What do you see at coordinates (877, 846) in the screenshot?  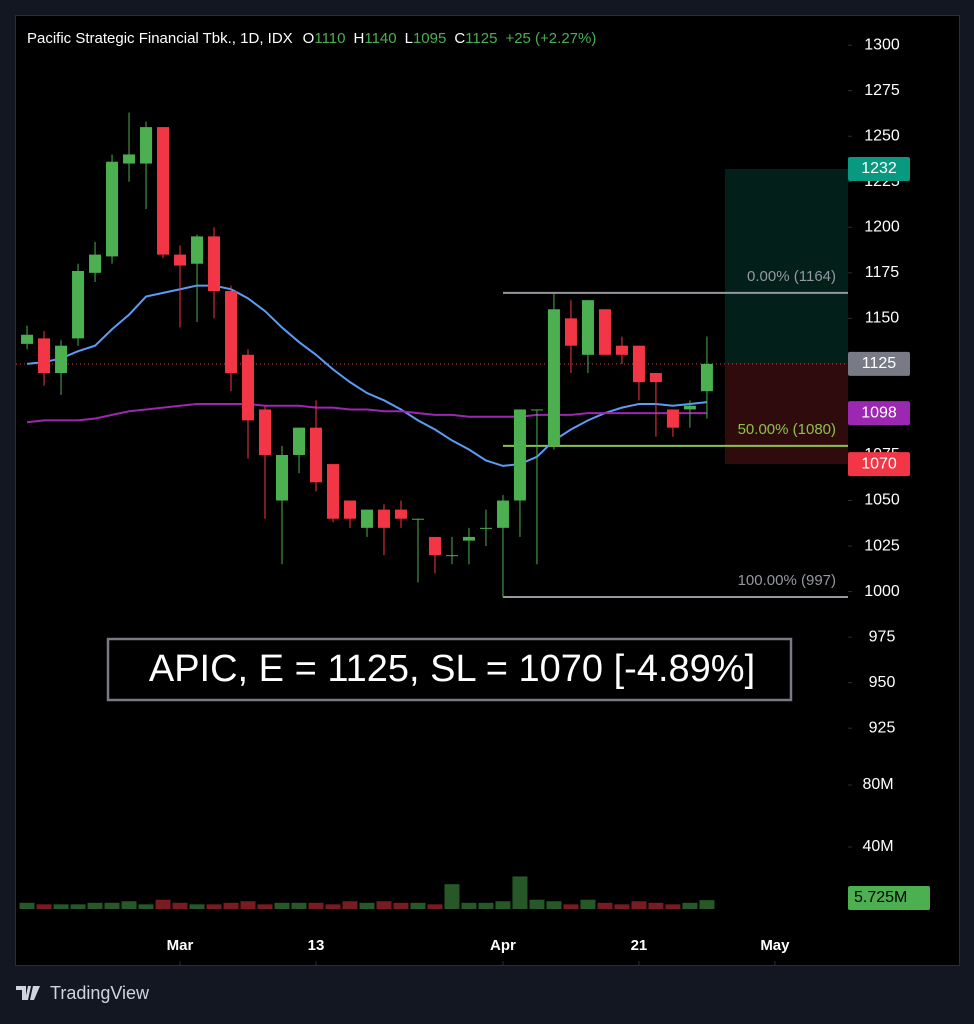 I see `volume-tick-label: 40M` at bounding box center [877, 846].